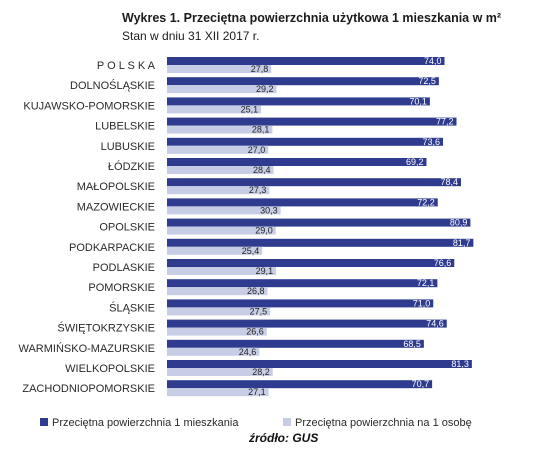  What do you see at coordinates (259, 311) in the screenshot?
I see `data-label: 27,5` at bounding box center [259, 311].